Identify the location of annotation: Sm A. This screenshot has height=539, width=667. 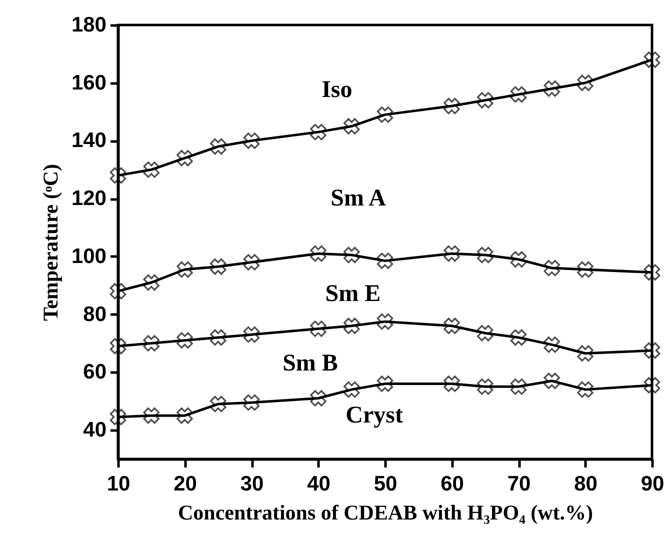
(358, 199).